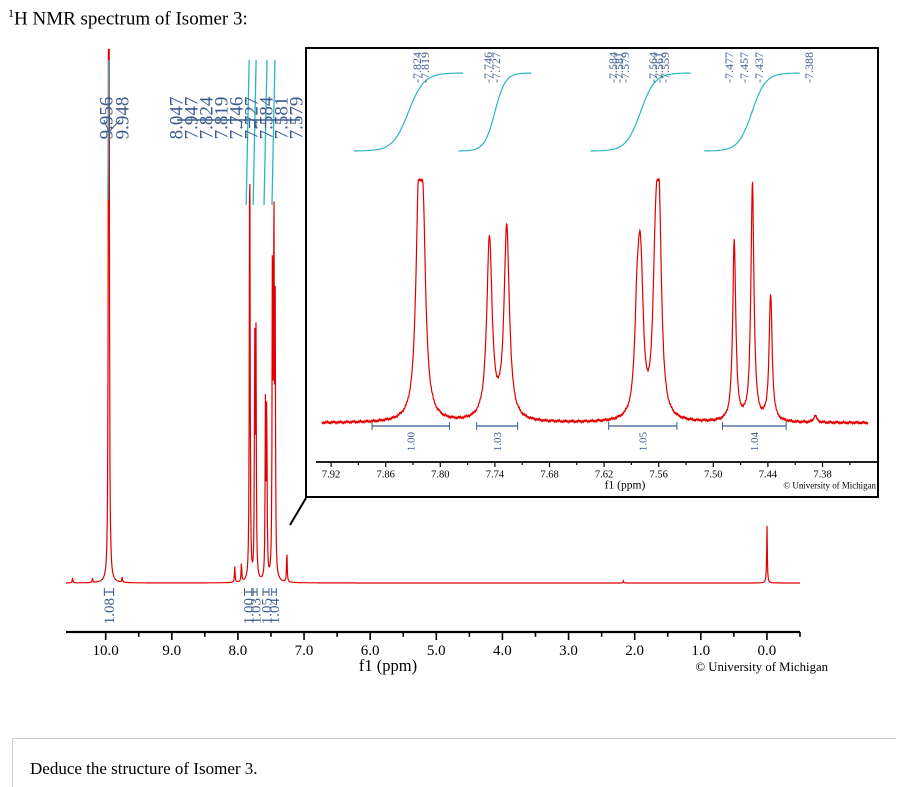 The height and width of the screenshot is (787, 897). What do you see at coordinates (221, 118) in the screenshot?
I see `peak-label: 7.819` at bounding box center [221, 118].